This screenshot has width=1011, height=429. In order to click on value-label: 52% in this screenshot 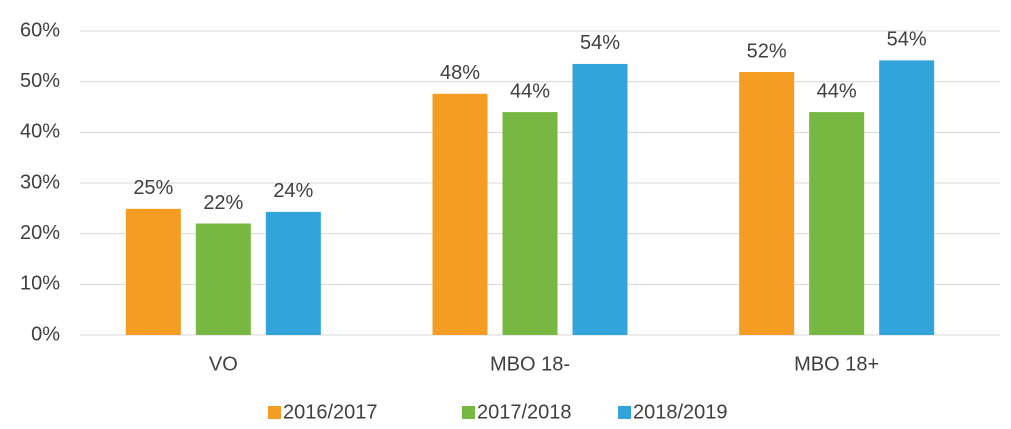, I will do `click(767, 51)`.